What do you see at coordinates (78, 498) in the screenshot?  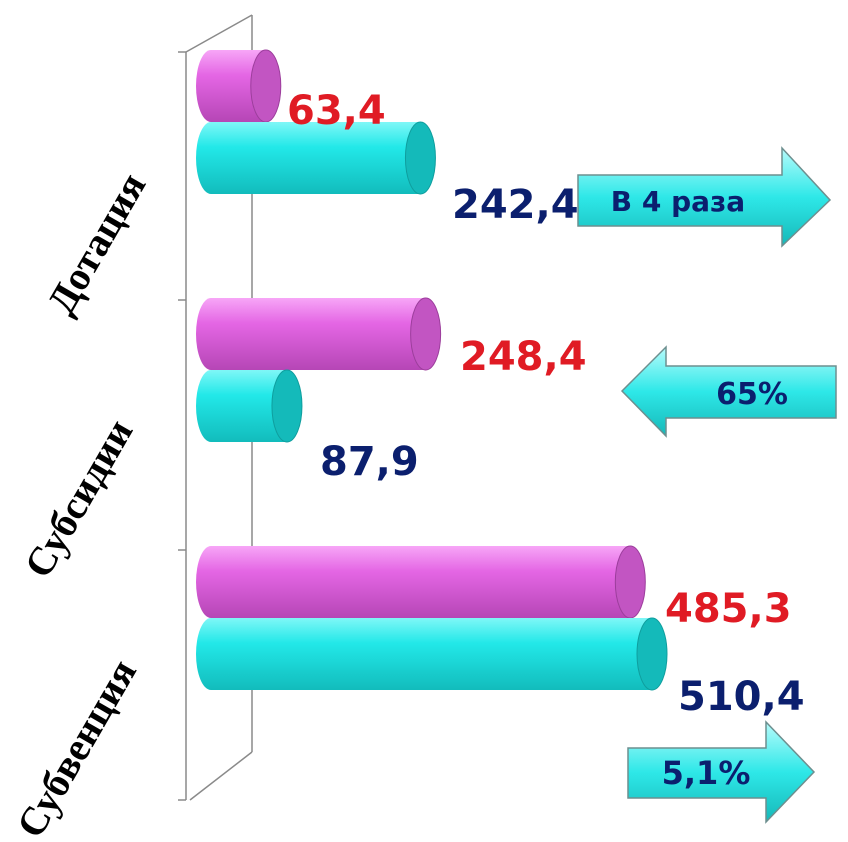 I see `category-label-1: Субсидии` at bounding box center [78, 498].